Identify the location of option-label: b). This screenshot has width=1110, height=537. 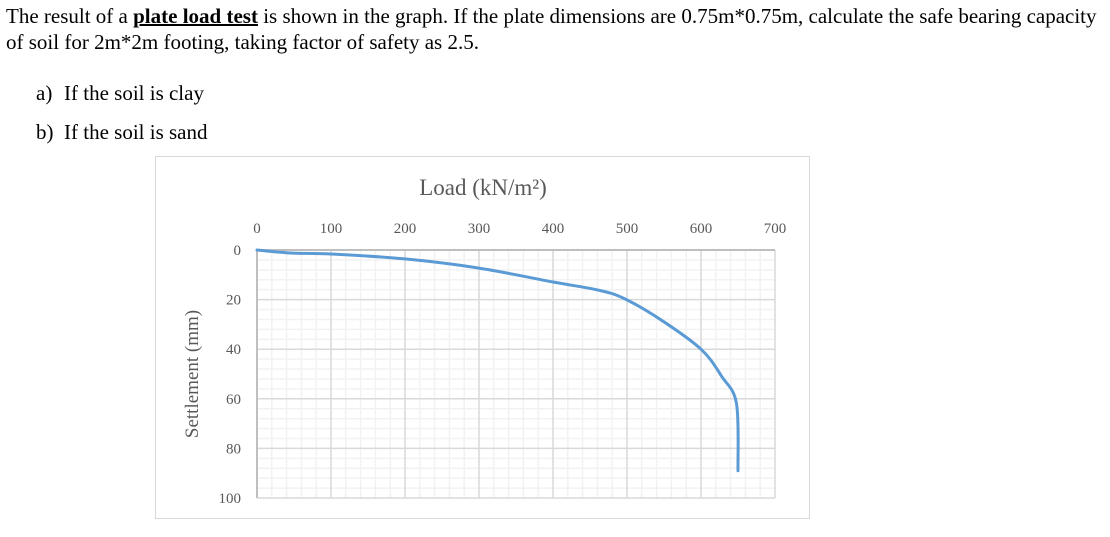
(45, 132).